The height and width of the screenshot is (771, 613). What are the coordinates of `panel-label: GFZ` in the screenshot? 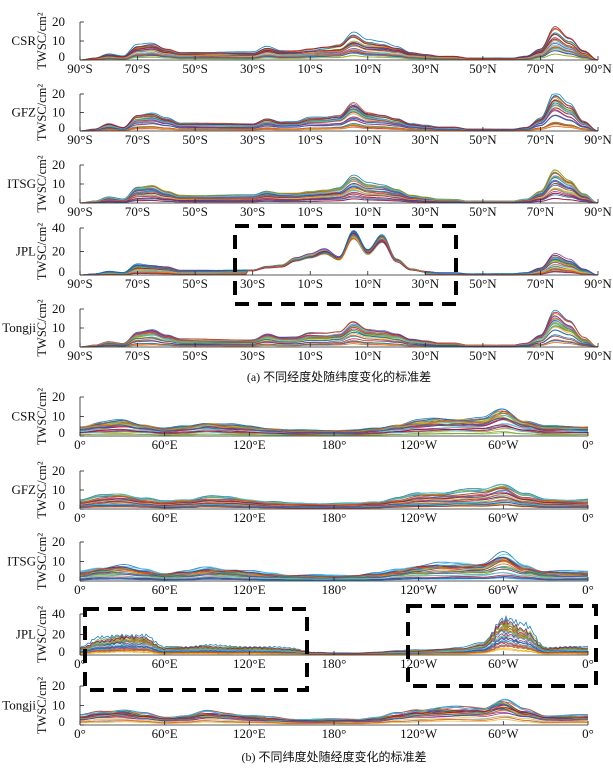 It's located at (23, 489).